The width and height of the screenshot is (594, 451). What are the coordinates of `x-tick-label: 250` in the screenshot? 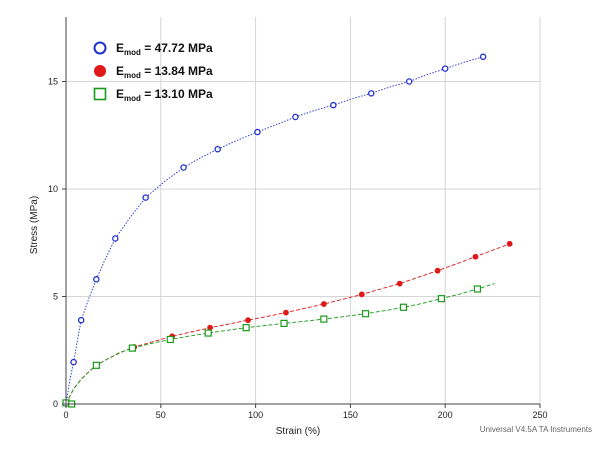 It's located at (539, 415).